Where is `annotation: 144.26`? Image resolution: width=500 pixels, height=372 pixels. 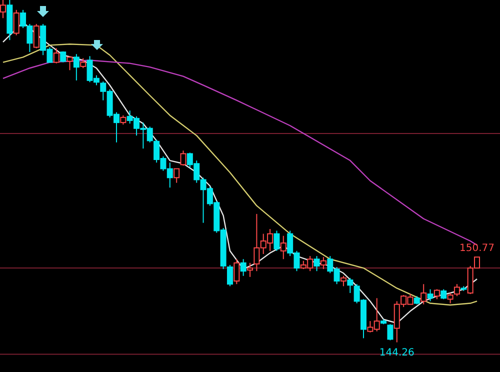 annotation: 144.26 is located at coordinates (396, 352).